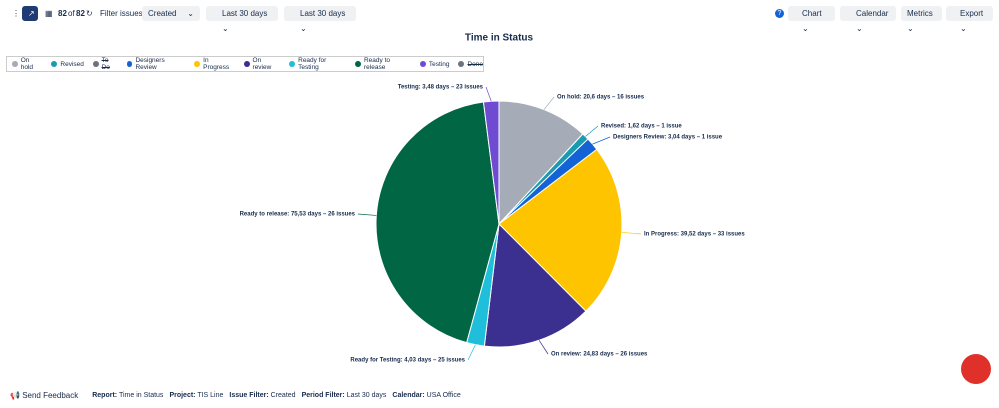 Image resolution: width=999 pixels, height=408 pixels. I want to click on legend-label: On hold, so click(26, 64).